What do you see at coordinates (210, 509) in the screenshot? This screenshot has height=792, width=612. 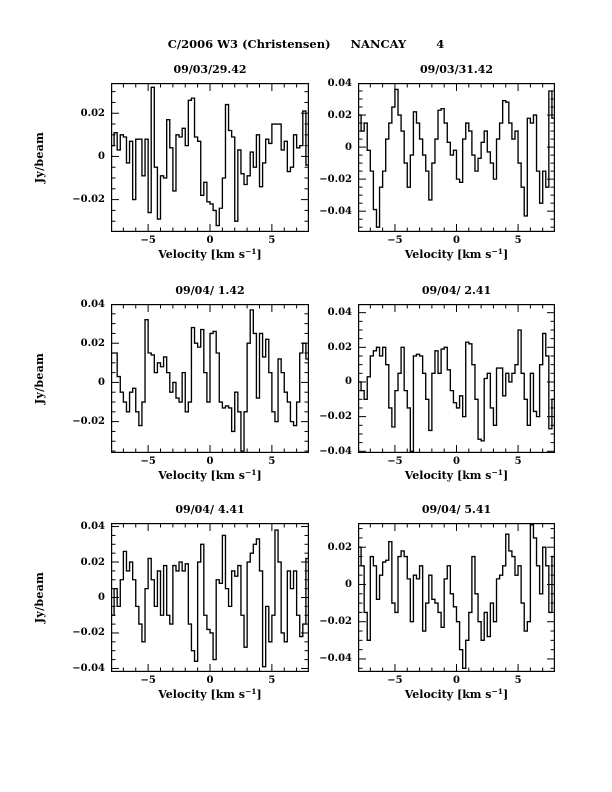 I see `panel-title: 09/04/ 4.41` at bounding box center [210, 509].